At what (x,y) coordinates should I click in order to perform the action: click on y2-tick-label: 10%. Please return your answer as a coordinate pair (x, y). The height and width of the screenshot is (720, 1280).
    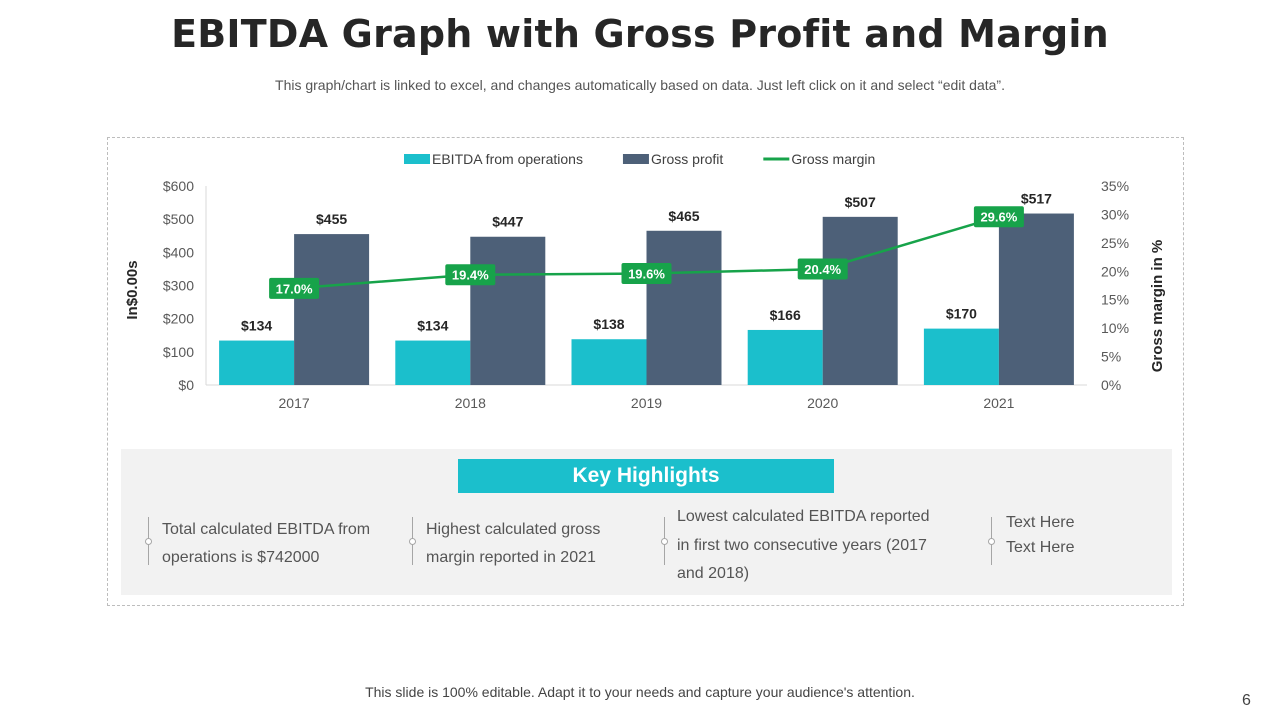
    Looking at the image, I should click on (1115, 328).